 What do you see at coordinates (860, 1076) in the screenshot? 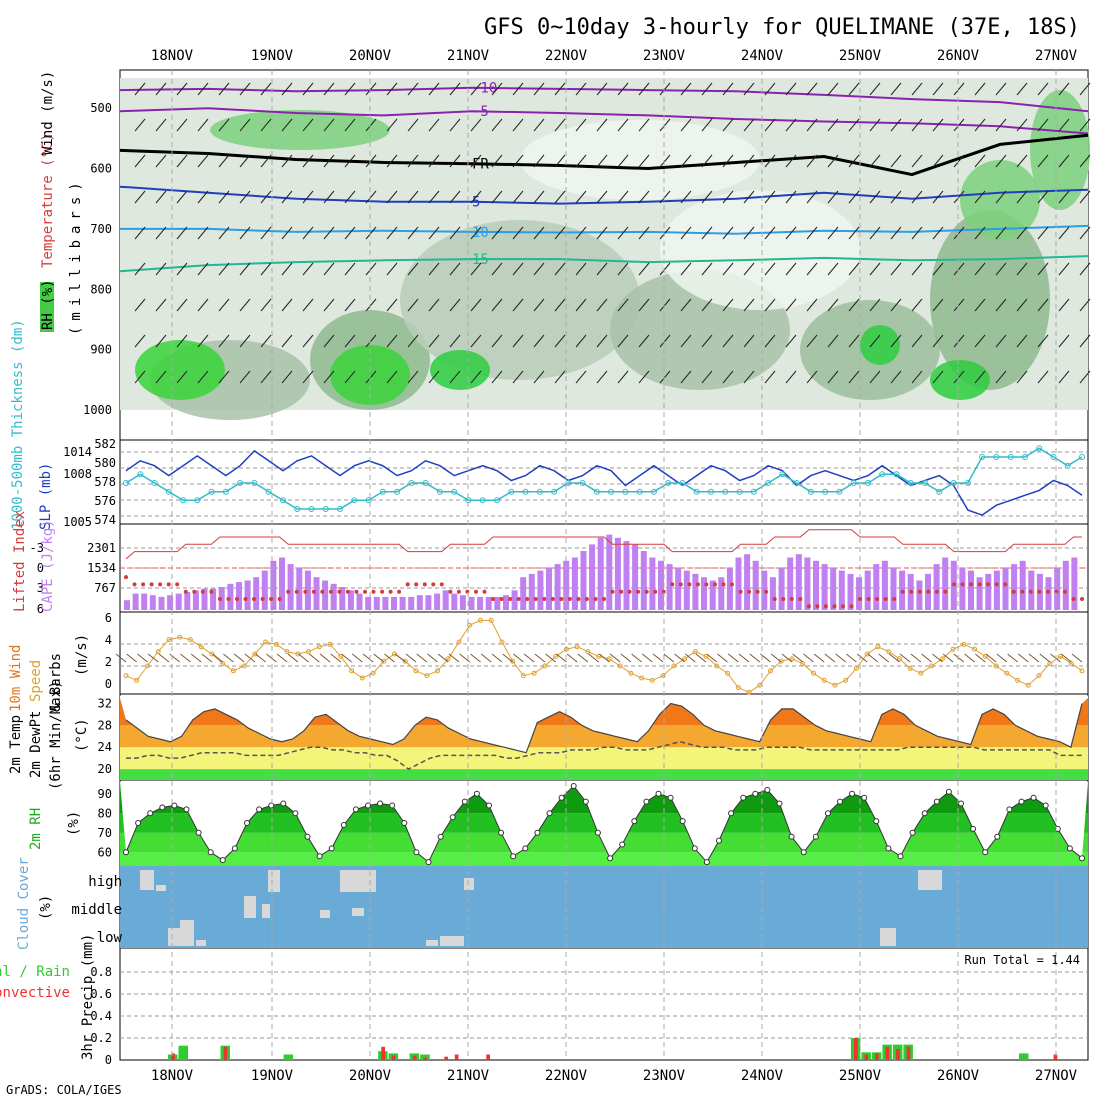
I see `date-label-bottom-7: 25NOV` at bounding box center [860, 1076].